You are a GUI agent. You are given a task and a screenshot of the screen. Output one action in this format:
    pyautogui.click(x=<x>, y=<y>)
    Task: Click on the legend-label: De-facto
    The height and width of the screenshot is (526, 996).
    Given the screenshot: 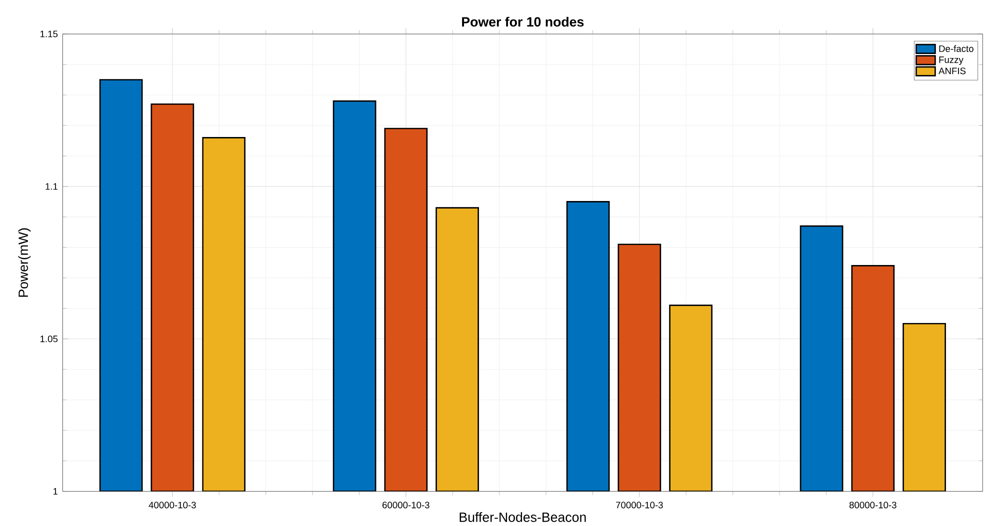 What is the action you would take?
    pyautogui.click(x=956, y=48)
    